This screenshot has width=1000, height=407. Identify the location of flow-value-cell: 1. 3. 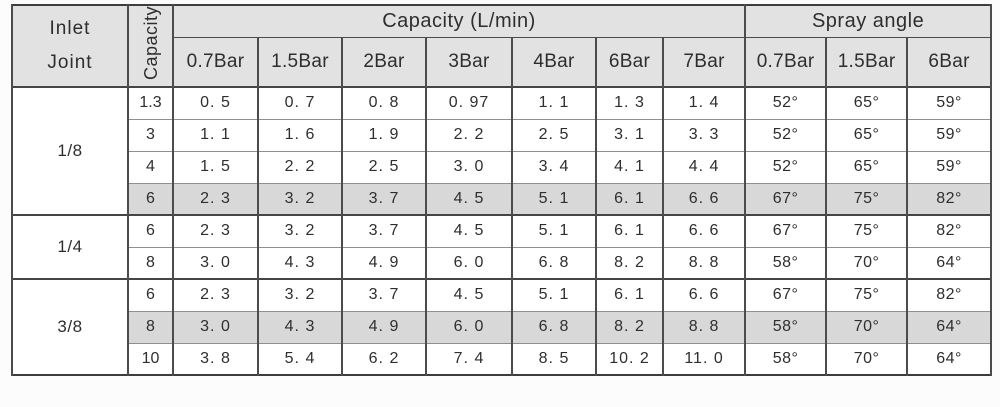
(629, 103).